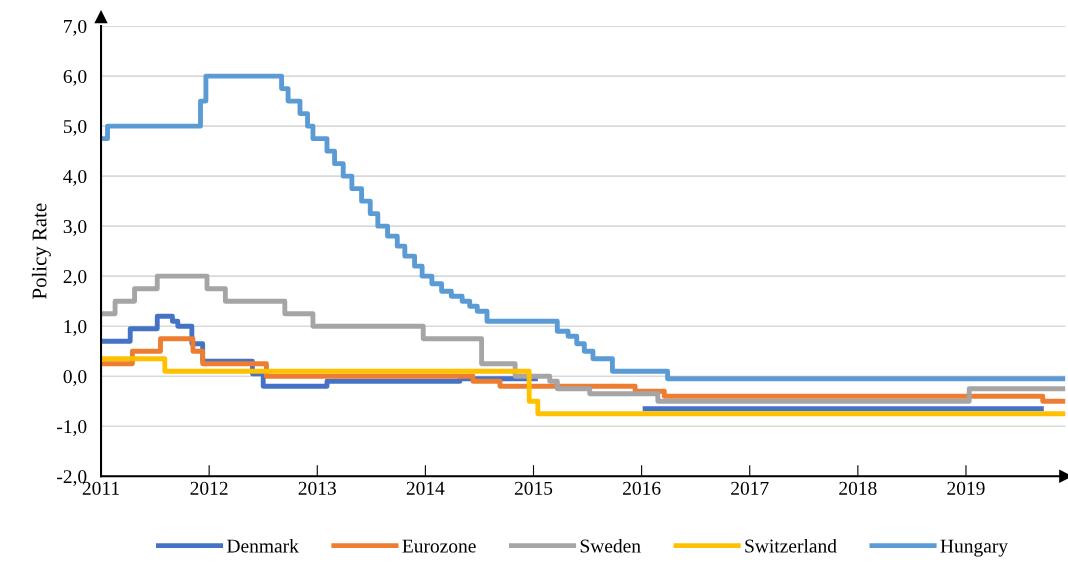  I want to click on y-tick-label: 3,0, so click(75, 227).